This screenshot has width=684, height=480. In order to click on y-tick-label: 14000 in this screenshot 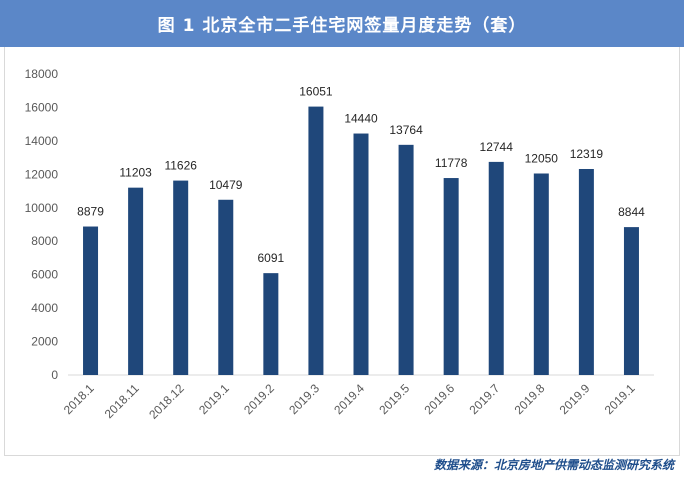, I will do `click(42, 141)`.